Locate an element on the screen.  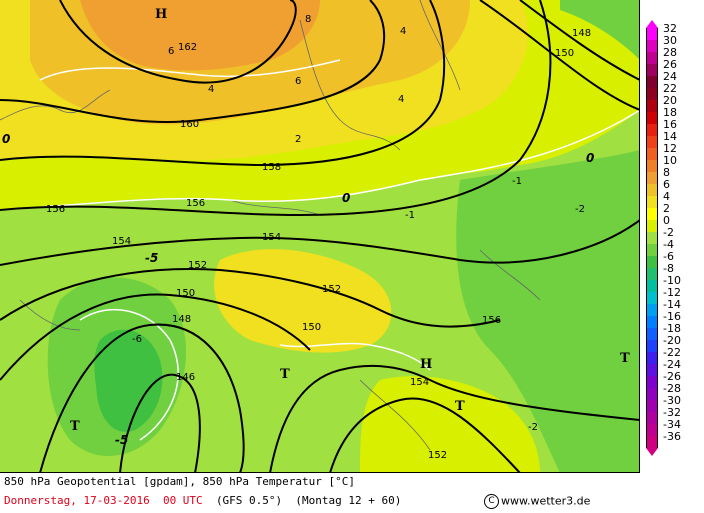
legend-label: 6 is located at coordinates (666, 184).